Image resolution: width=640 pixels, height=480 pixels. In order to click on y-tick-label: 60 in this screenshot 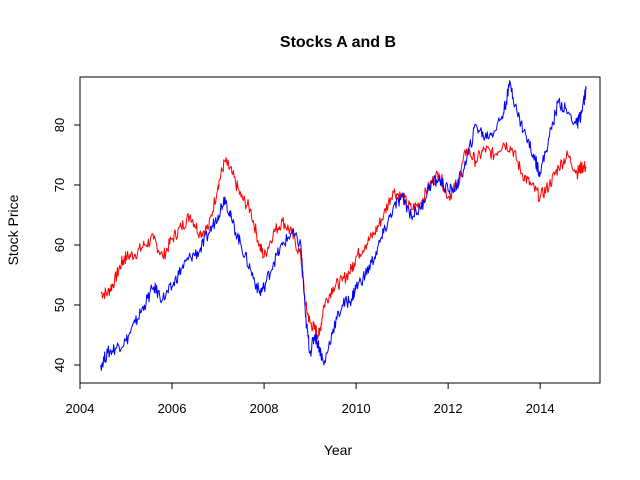, I will do `click(59, 245)`.